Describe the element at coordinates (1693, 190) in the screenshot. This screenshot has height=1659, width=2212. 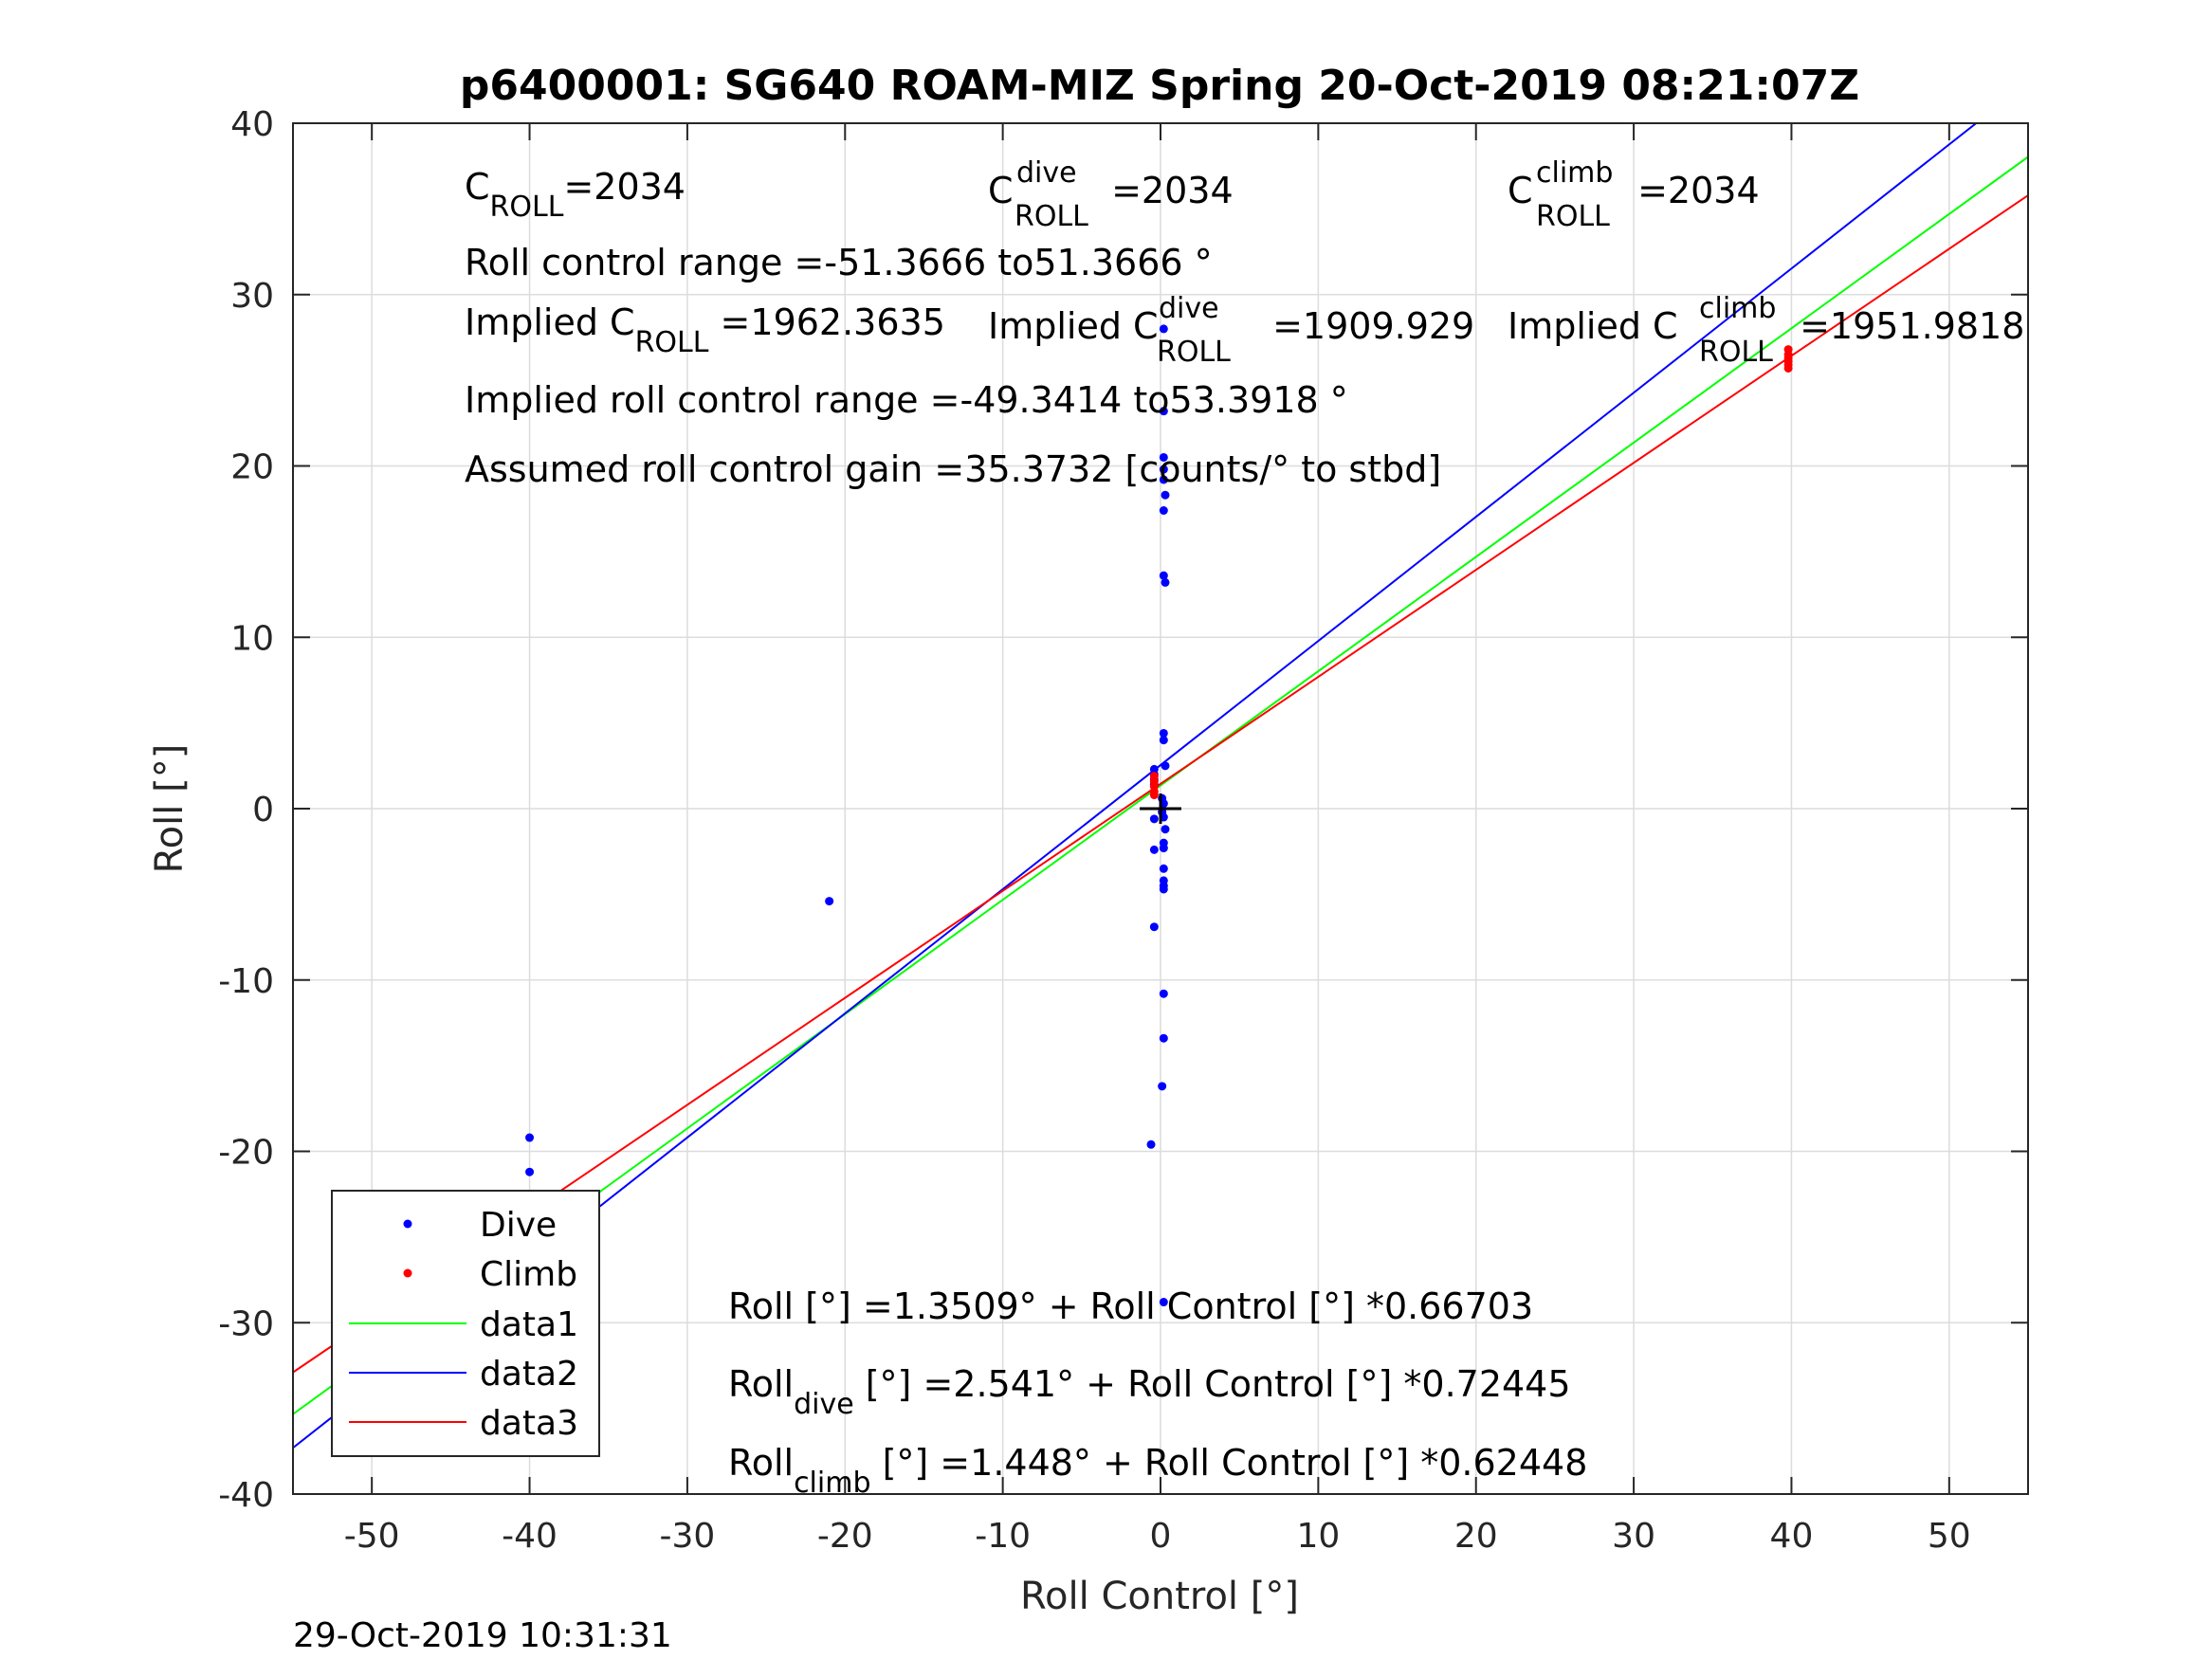
I see `annotation-c-roll-climb-value: =2034` at that location.